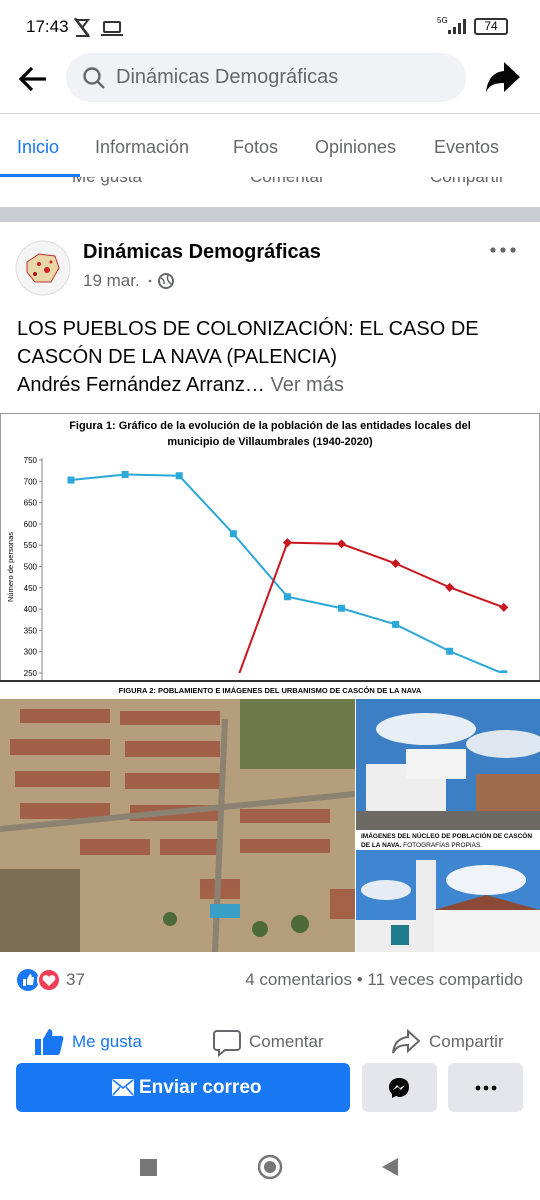  Describe the element at coordinates (49, 1042) in the screenshot. I see `like-icon` at that location.